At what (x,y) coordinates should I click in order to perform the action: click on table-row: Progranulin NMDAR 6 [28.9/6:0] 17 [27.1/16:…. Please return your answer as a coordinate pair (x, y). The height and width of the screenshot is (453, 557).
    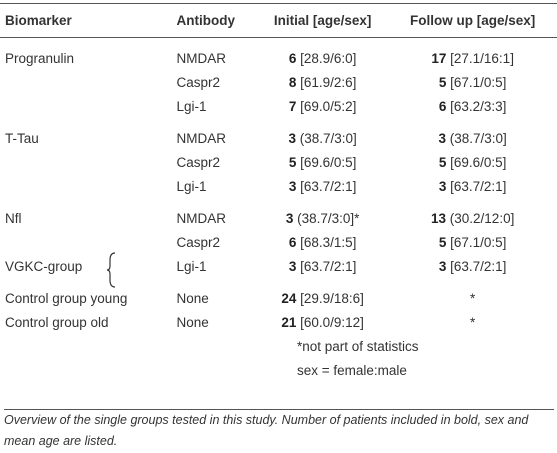
    Looking at the image, I should click on (278, 54).